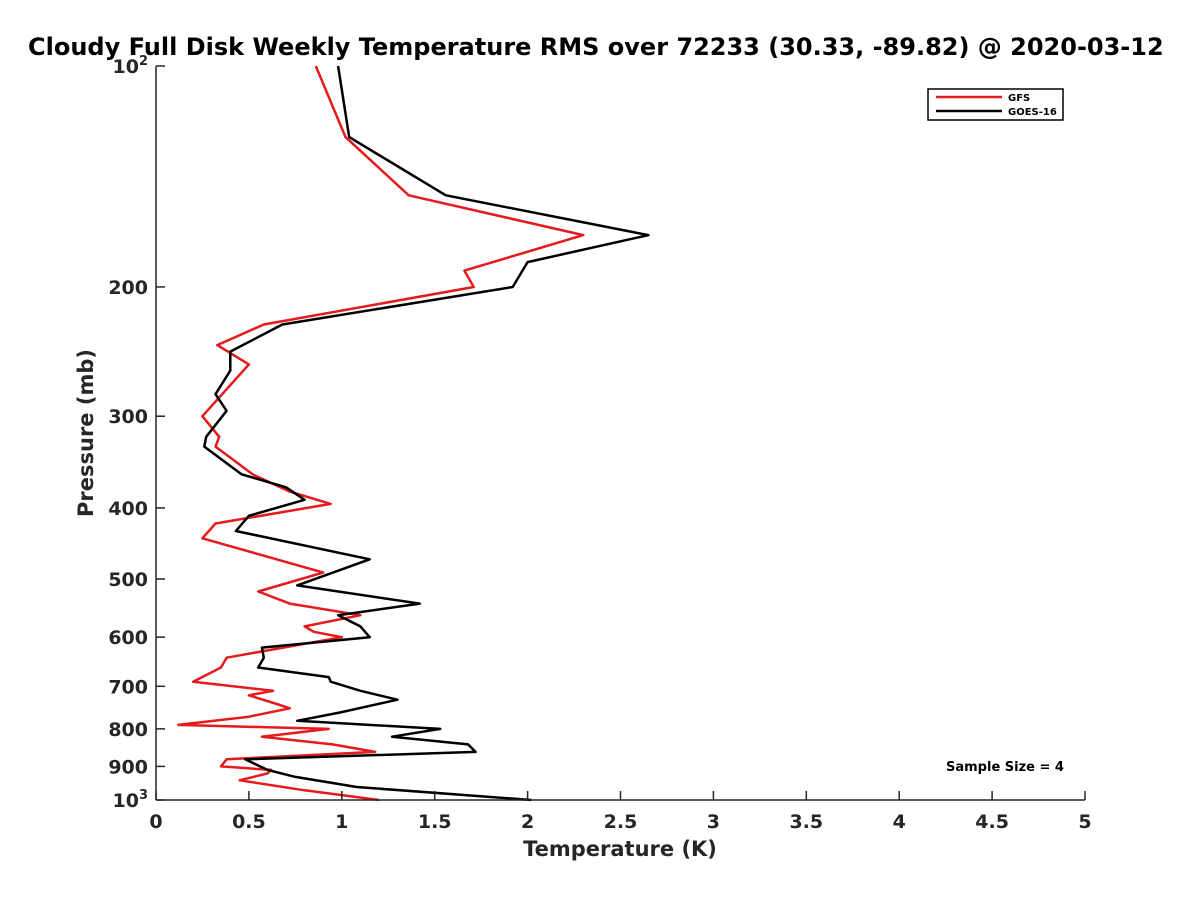  What do you see at coordinates (435, 822) in the screenshot?
I see `x-tick-label: 1.5` at bounding box center [435, 822].